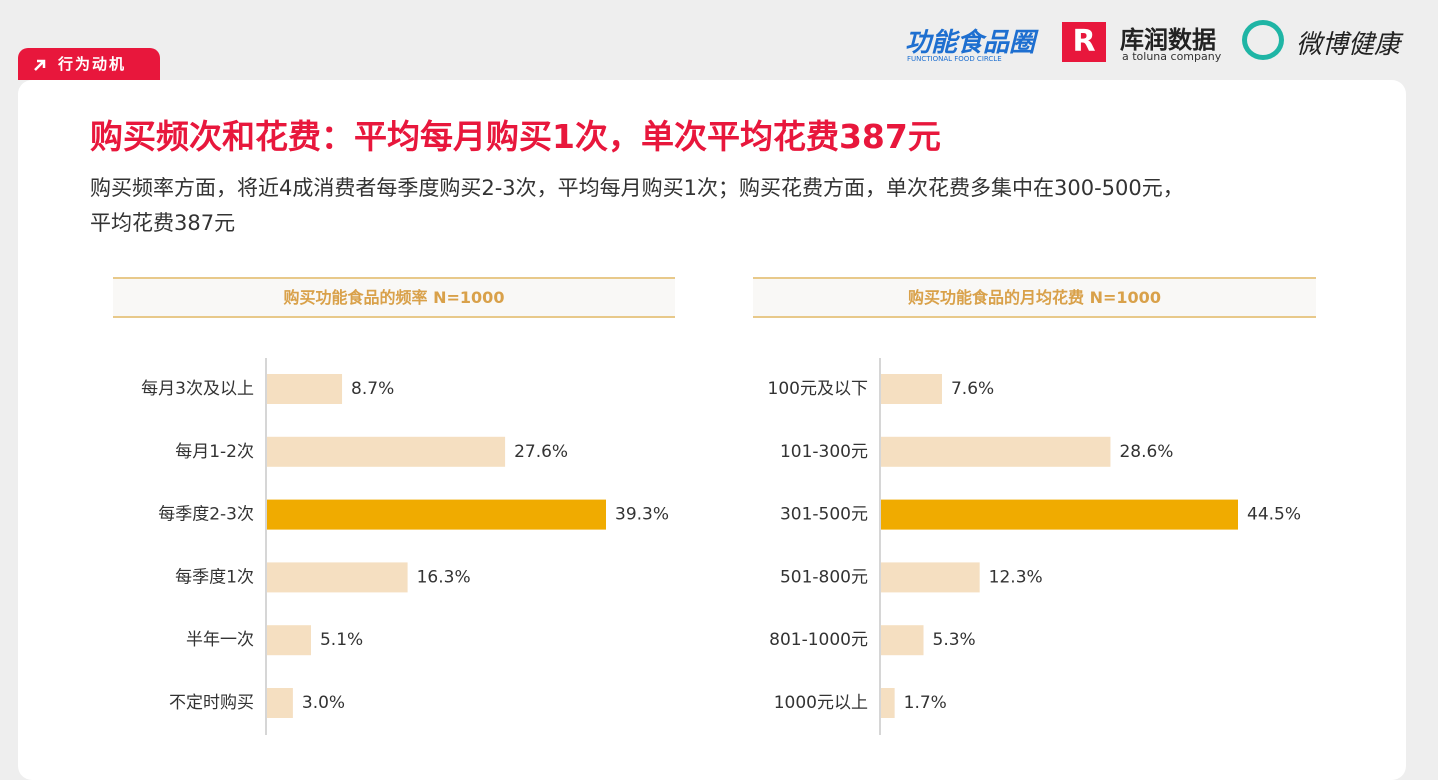 This screenshot has width=1438, height=780. What do you see at coordinates (1168, 40) in the screenshot?
I see `logo-text: 库润数据` at bounding box center [1168, 40].